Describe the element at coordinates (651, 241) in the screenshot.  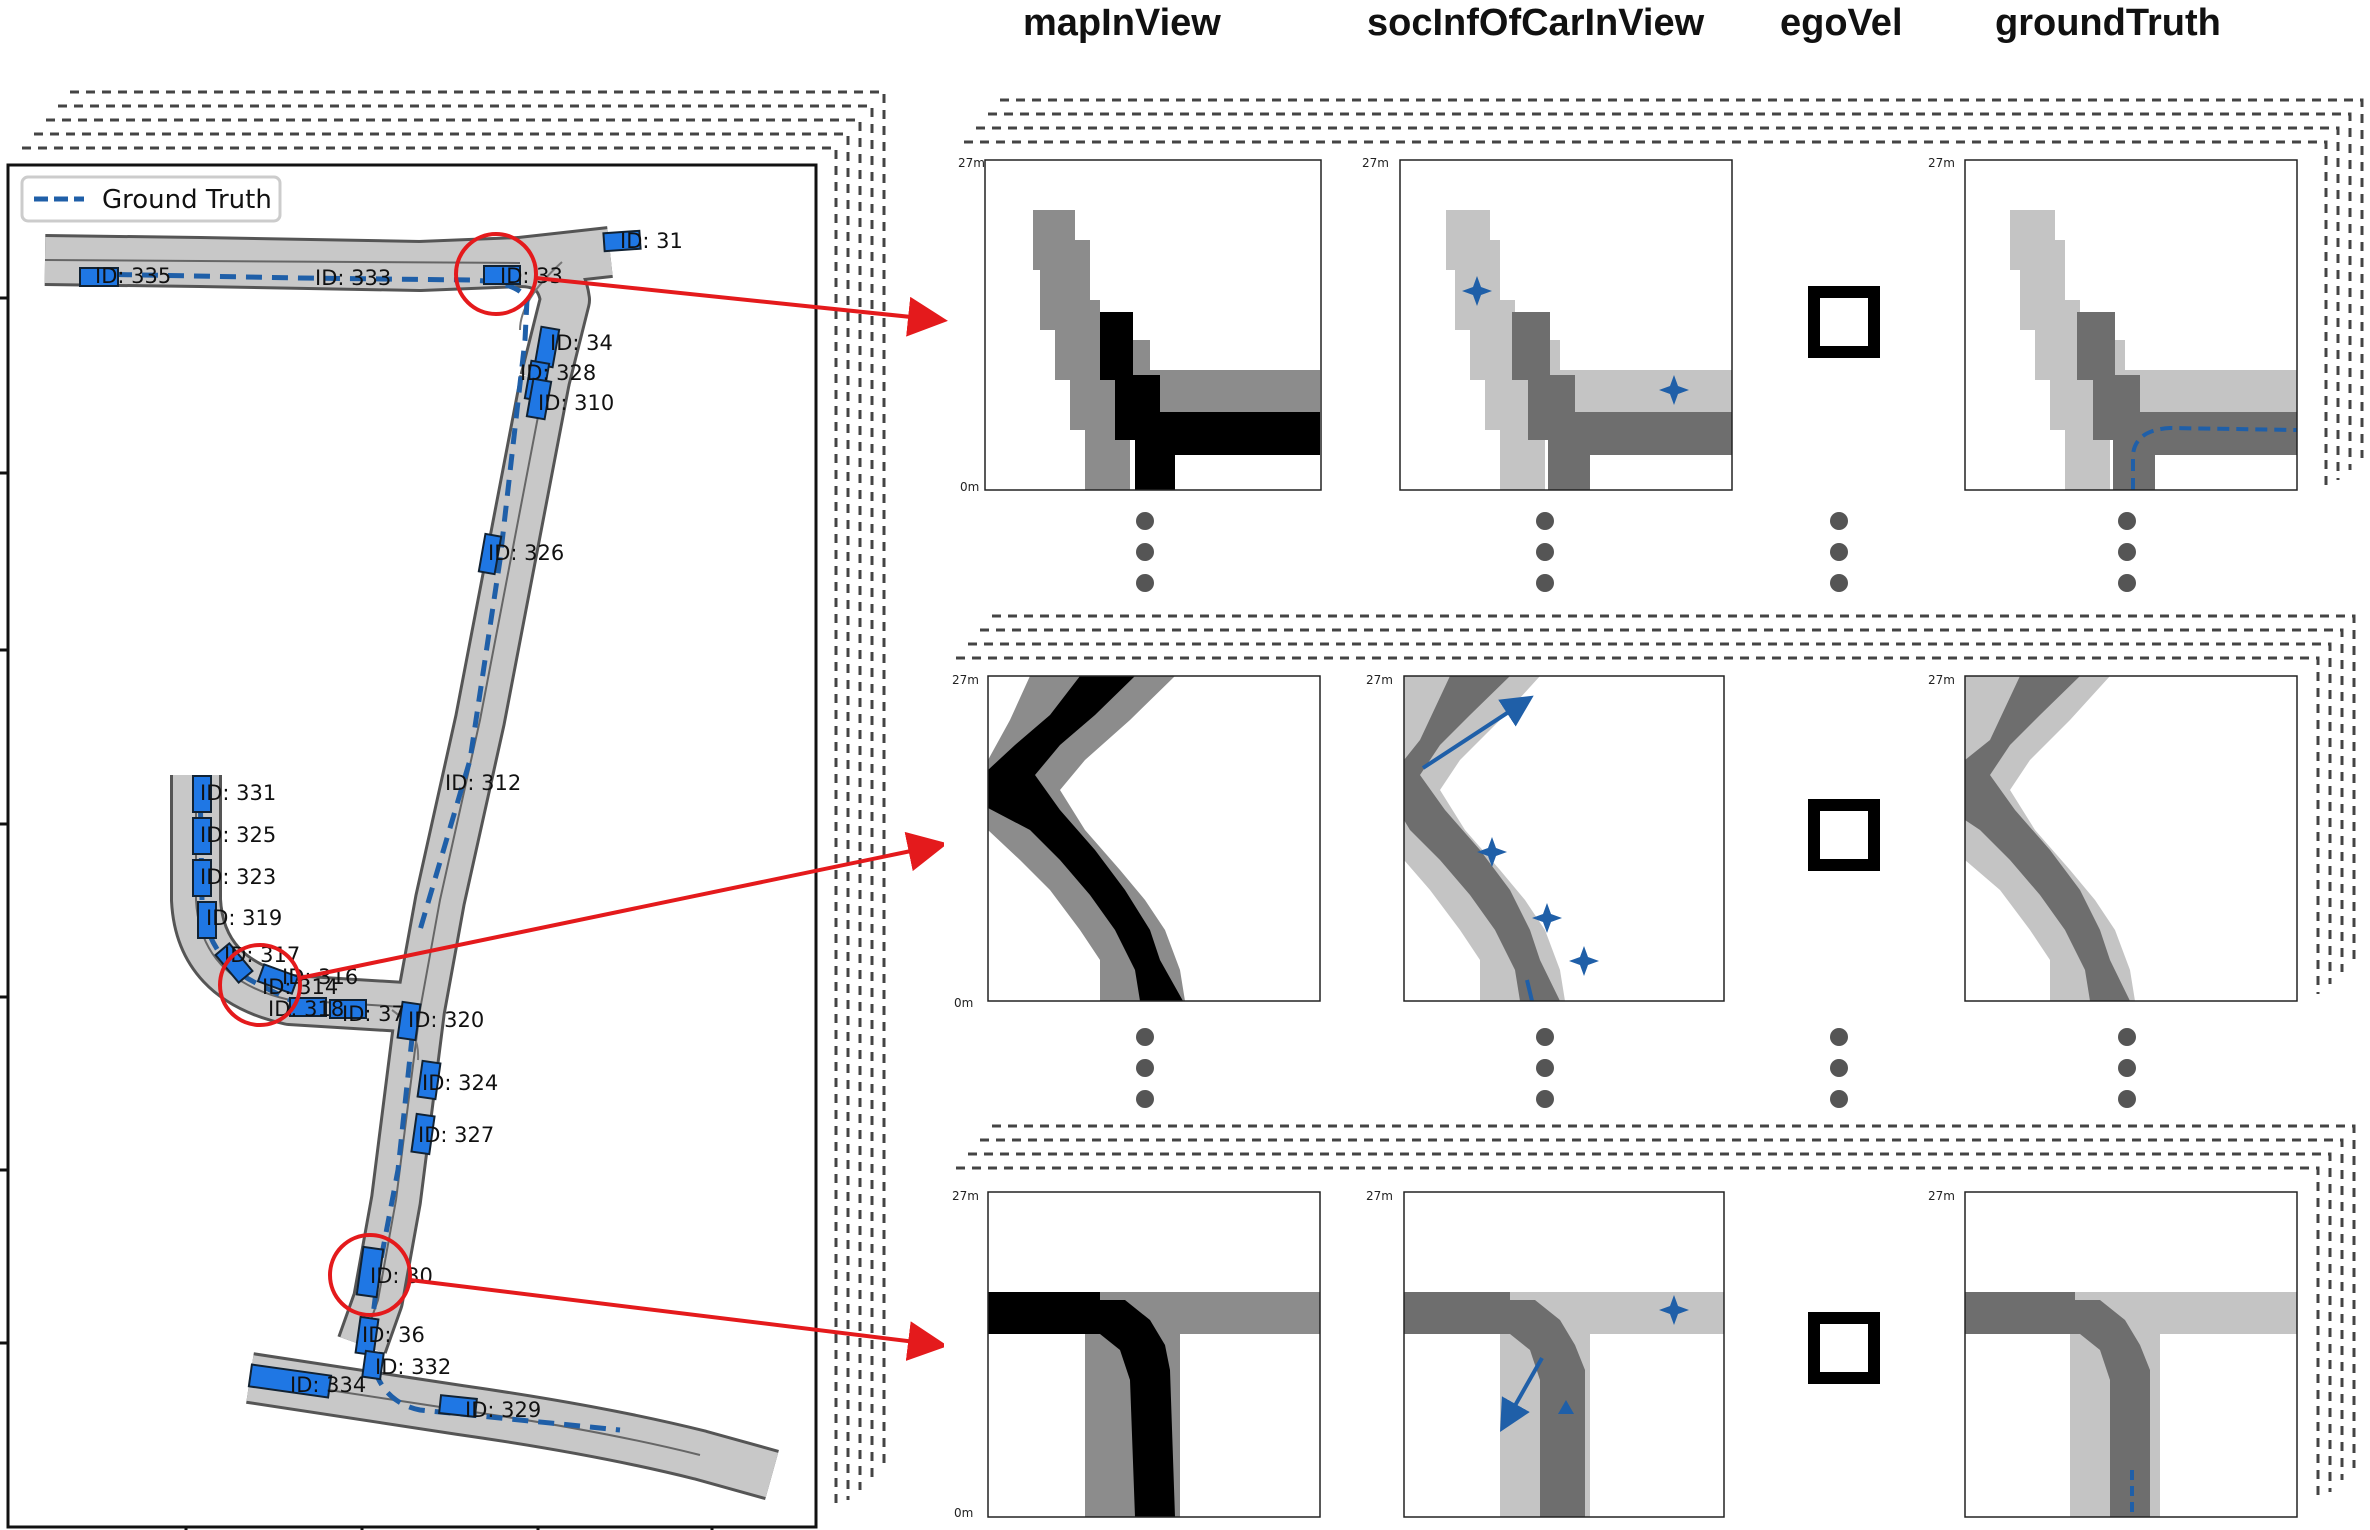
I see `label-id-31: ID: 31` at that location.